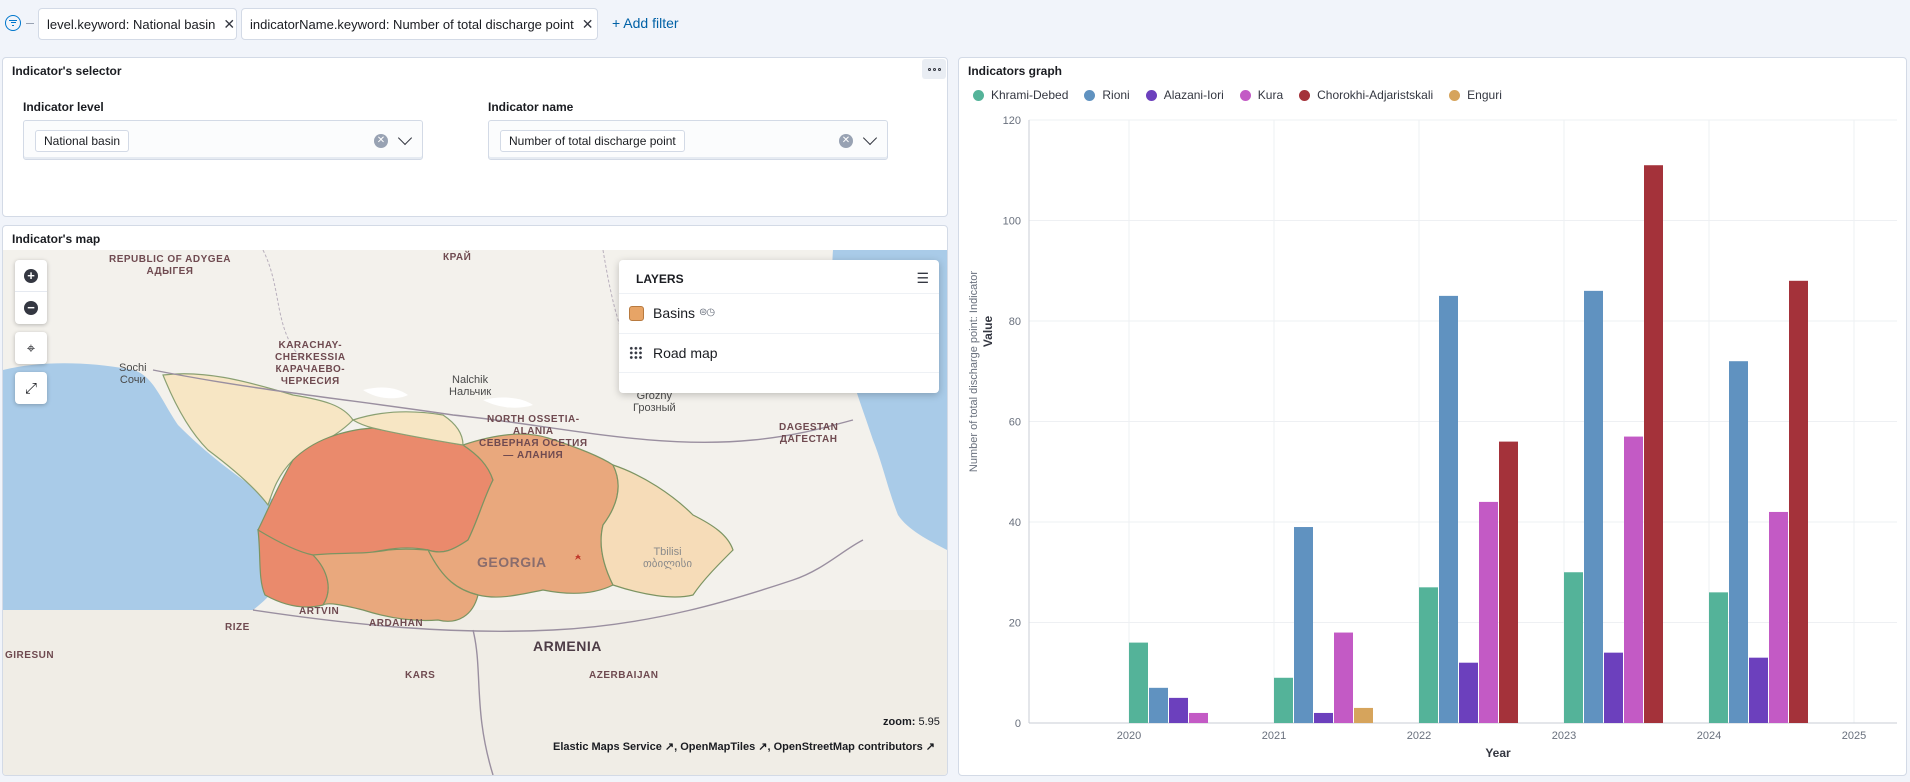  Describe the element at coordinates (420, 675) in the screenshot. I see `map-label-kars: KARS` at that location.